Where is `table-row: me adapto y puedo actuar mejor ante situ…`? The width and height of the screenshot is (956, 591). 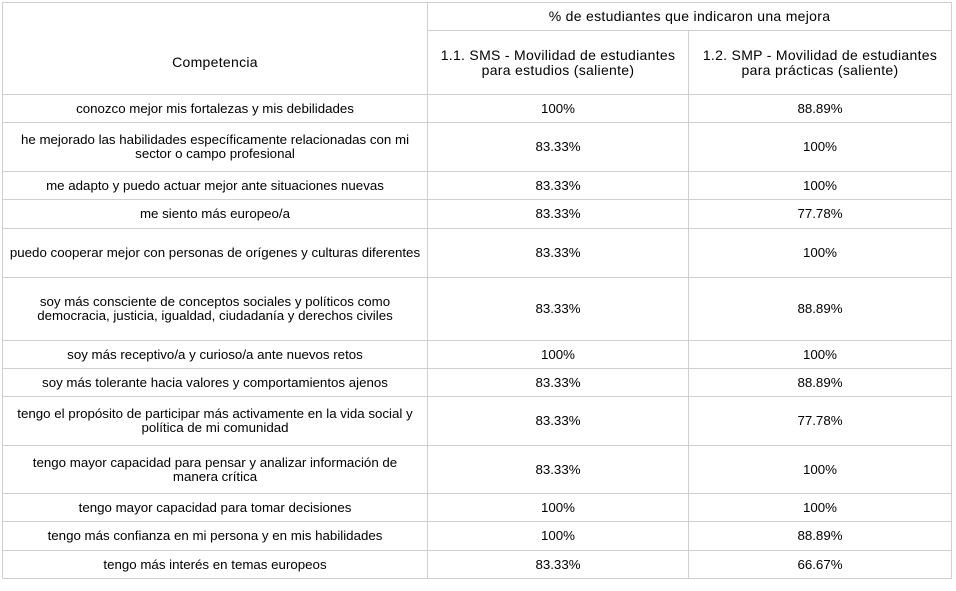 table-row: me adapto y puedo actuar mejor ante situ… is located at coordinates (477, 185).